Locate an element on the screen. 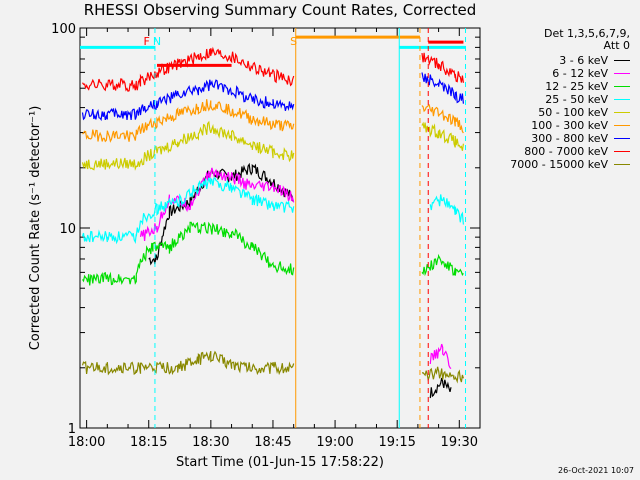 Image resolution: width=640 pixels, height=480 pixels. legend-header-line: Att 0 is located at coordinates (616, 45).